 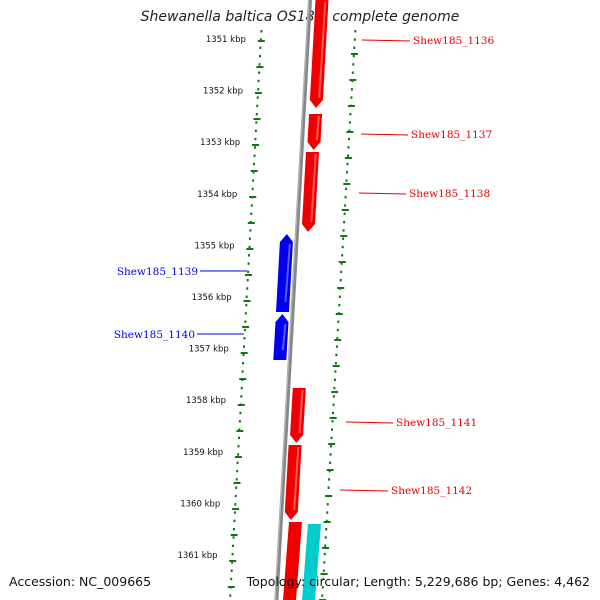 What do you see at coordinates (212, 298) in the screenshot?
I see `tick-label: 1356 kbp` at bounding box center [212, 298].